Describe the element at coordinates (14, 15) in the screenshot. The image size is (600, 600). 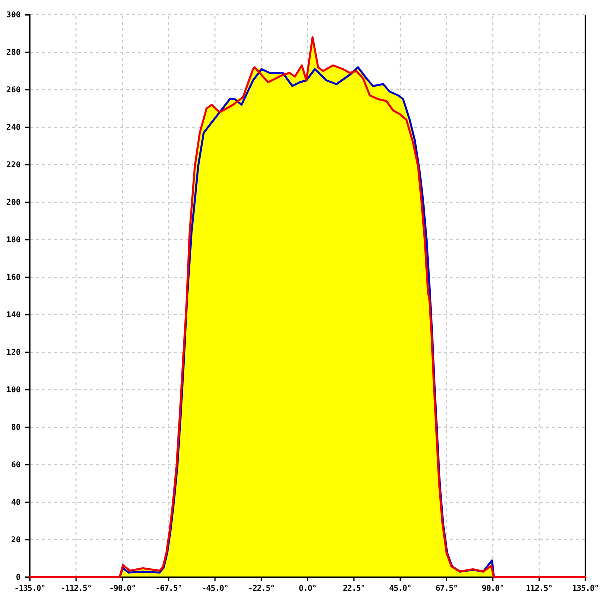
I see `y-tick-label: 300` at that location.